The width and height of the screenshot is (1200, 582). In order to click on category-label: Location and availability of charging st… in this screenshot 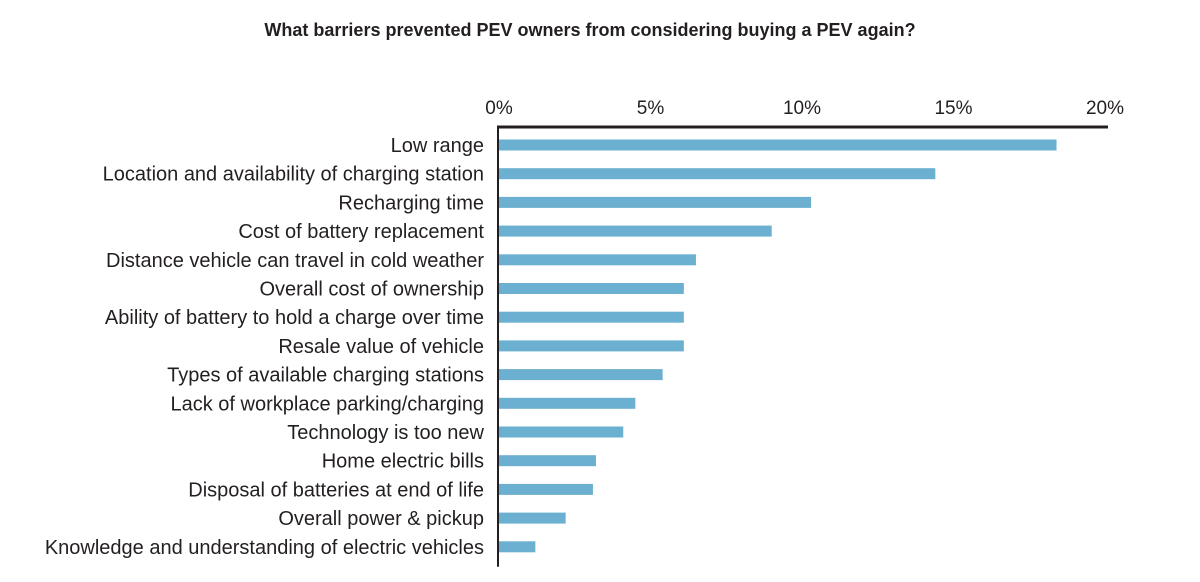, I will do `click(293, 175)`.